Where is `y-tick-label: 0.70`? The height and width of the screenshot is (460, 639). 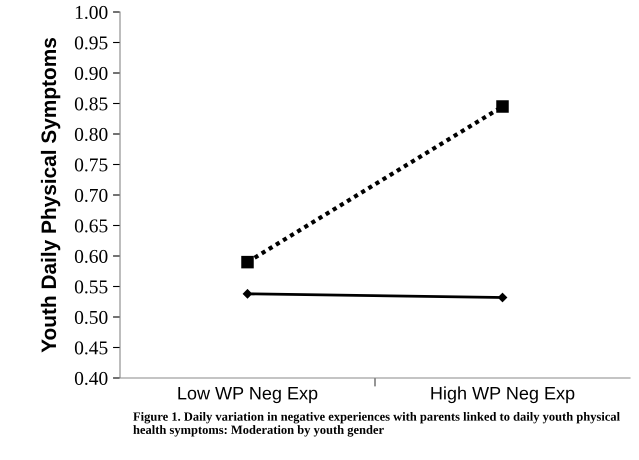 y-tick-label: 0.70 is located at coordinates (91, 195).